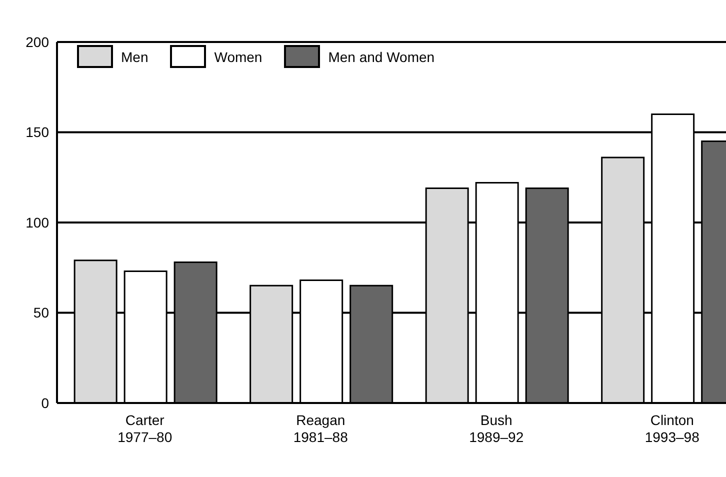 This screenshot has width=726, height=477. Describe the element at coordinates (496, 428) in the screenshot. I see `x-tick-label: Bush 1989–92` at that location.